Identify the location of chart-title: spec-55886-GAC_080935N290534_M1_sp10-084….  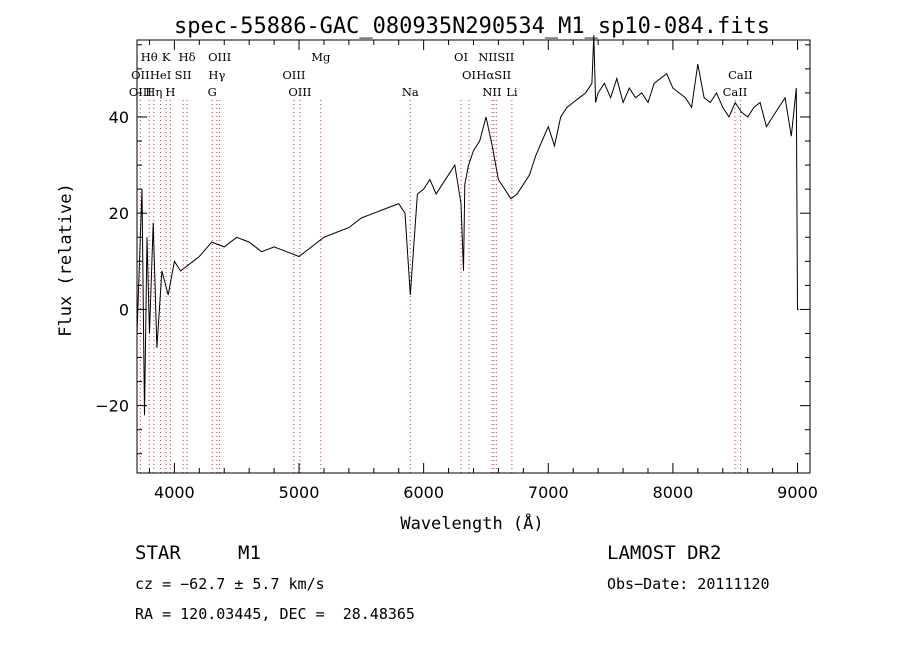
(472, 26).